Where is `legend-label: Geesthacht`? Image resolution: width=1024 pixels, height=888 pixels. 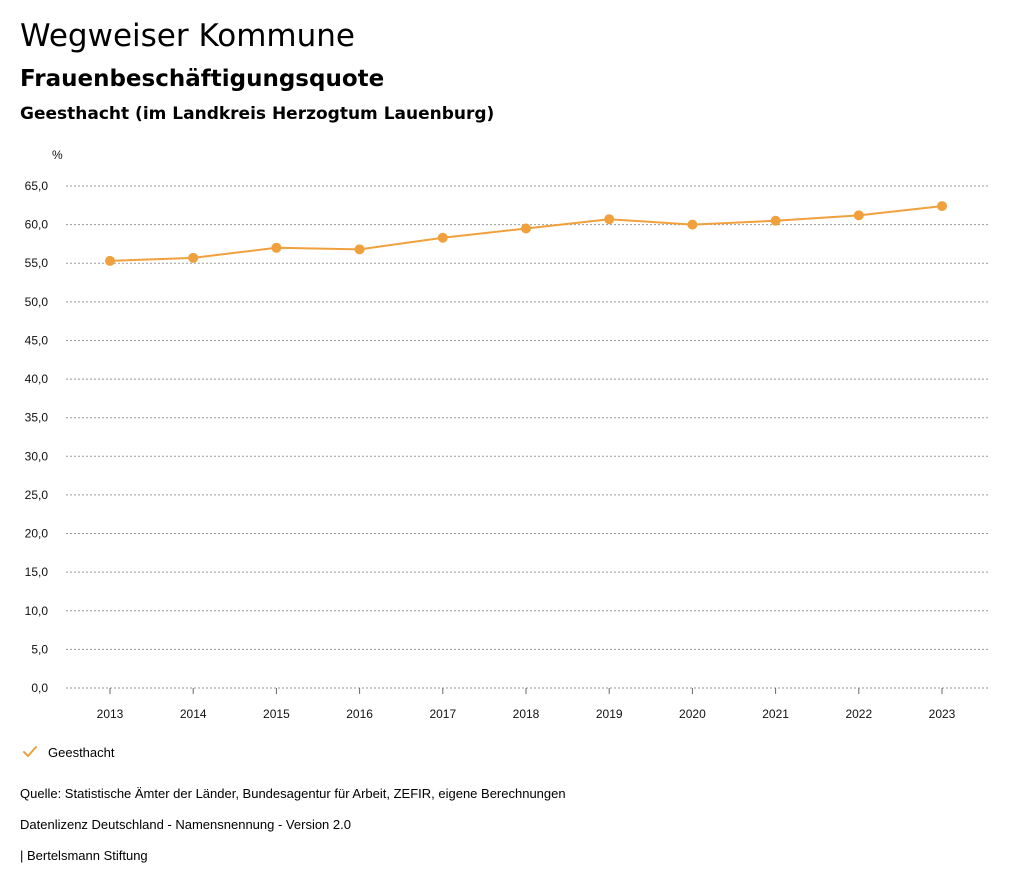
legend-label: Geesthacht is located at coordinates (81, 752).